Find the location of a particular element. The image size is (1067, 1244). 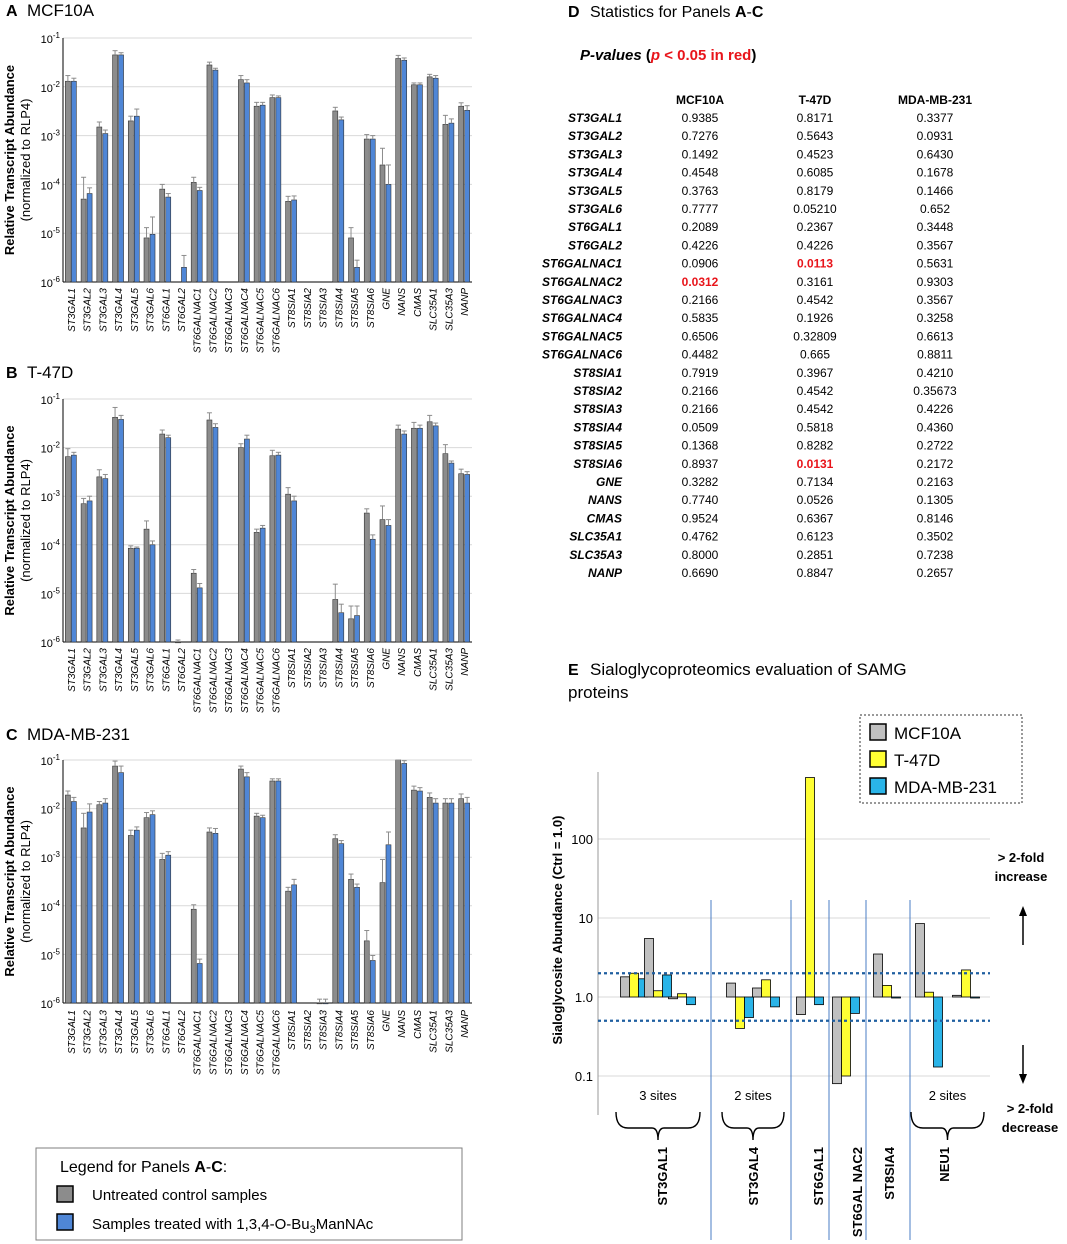

x-tick-label: ST6GAL2 is located at coordinates (182, 310).